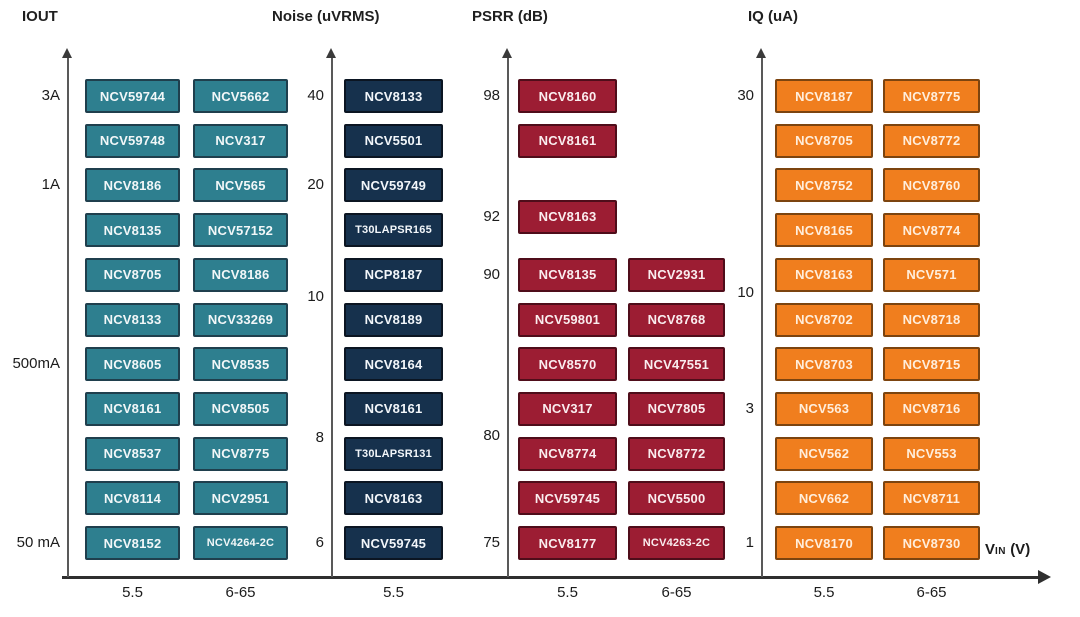  Describe the element at coordinates (393, 274) in the screenshot. I see `part-box: NCP8187` at that location.